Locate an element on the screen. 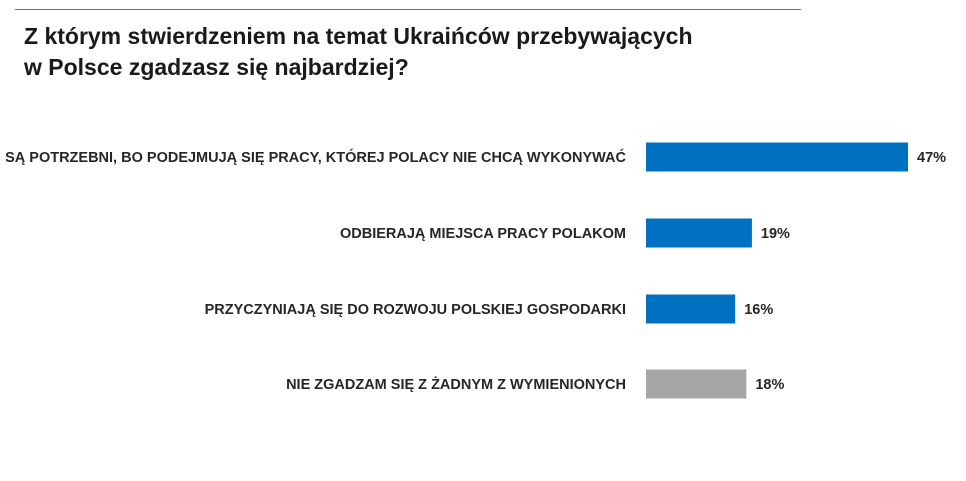 The width and height of the screenshot is (966, 481). value-label: 47% is located at coordinates (931, 158).